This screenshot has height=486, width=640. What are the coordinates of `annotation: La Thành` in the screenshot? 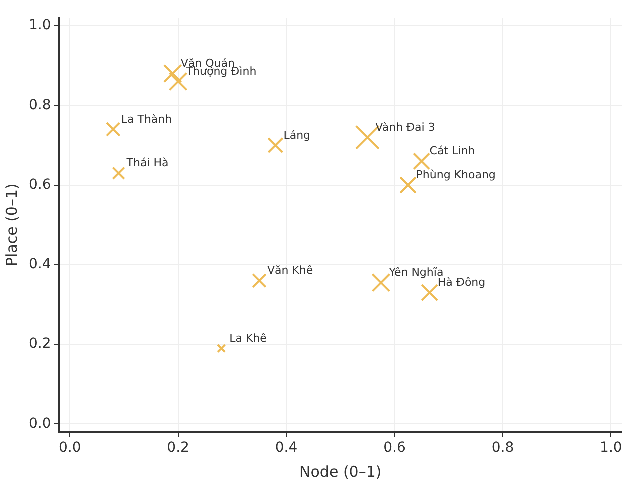 It's located at (146, 119).